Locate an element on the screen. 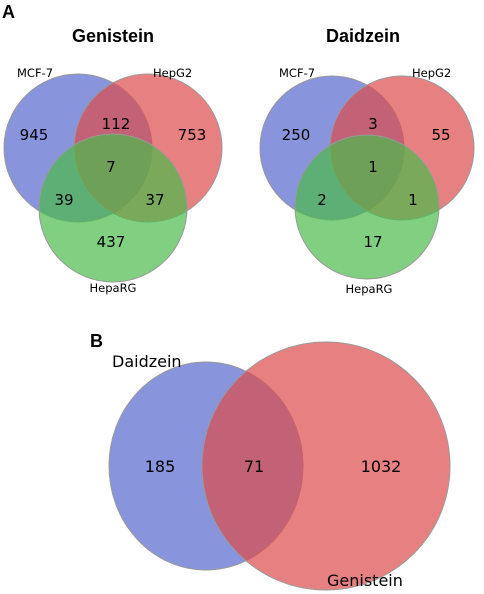 This screenshot has width=484, height=594. panel-b-letter: B is located at coordinates (96, 341).